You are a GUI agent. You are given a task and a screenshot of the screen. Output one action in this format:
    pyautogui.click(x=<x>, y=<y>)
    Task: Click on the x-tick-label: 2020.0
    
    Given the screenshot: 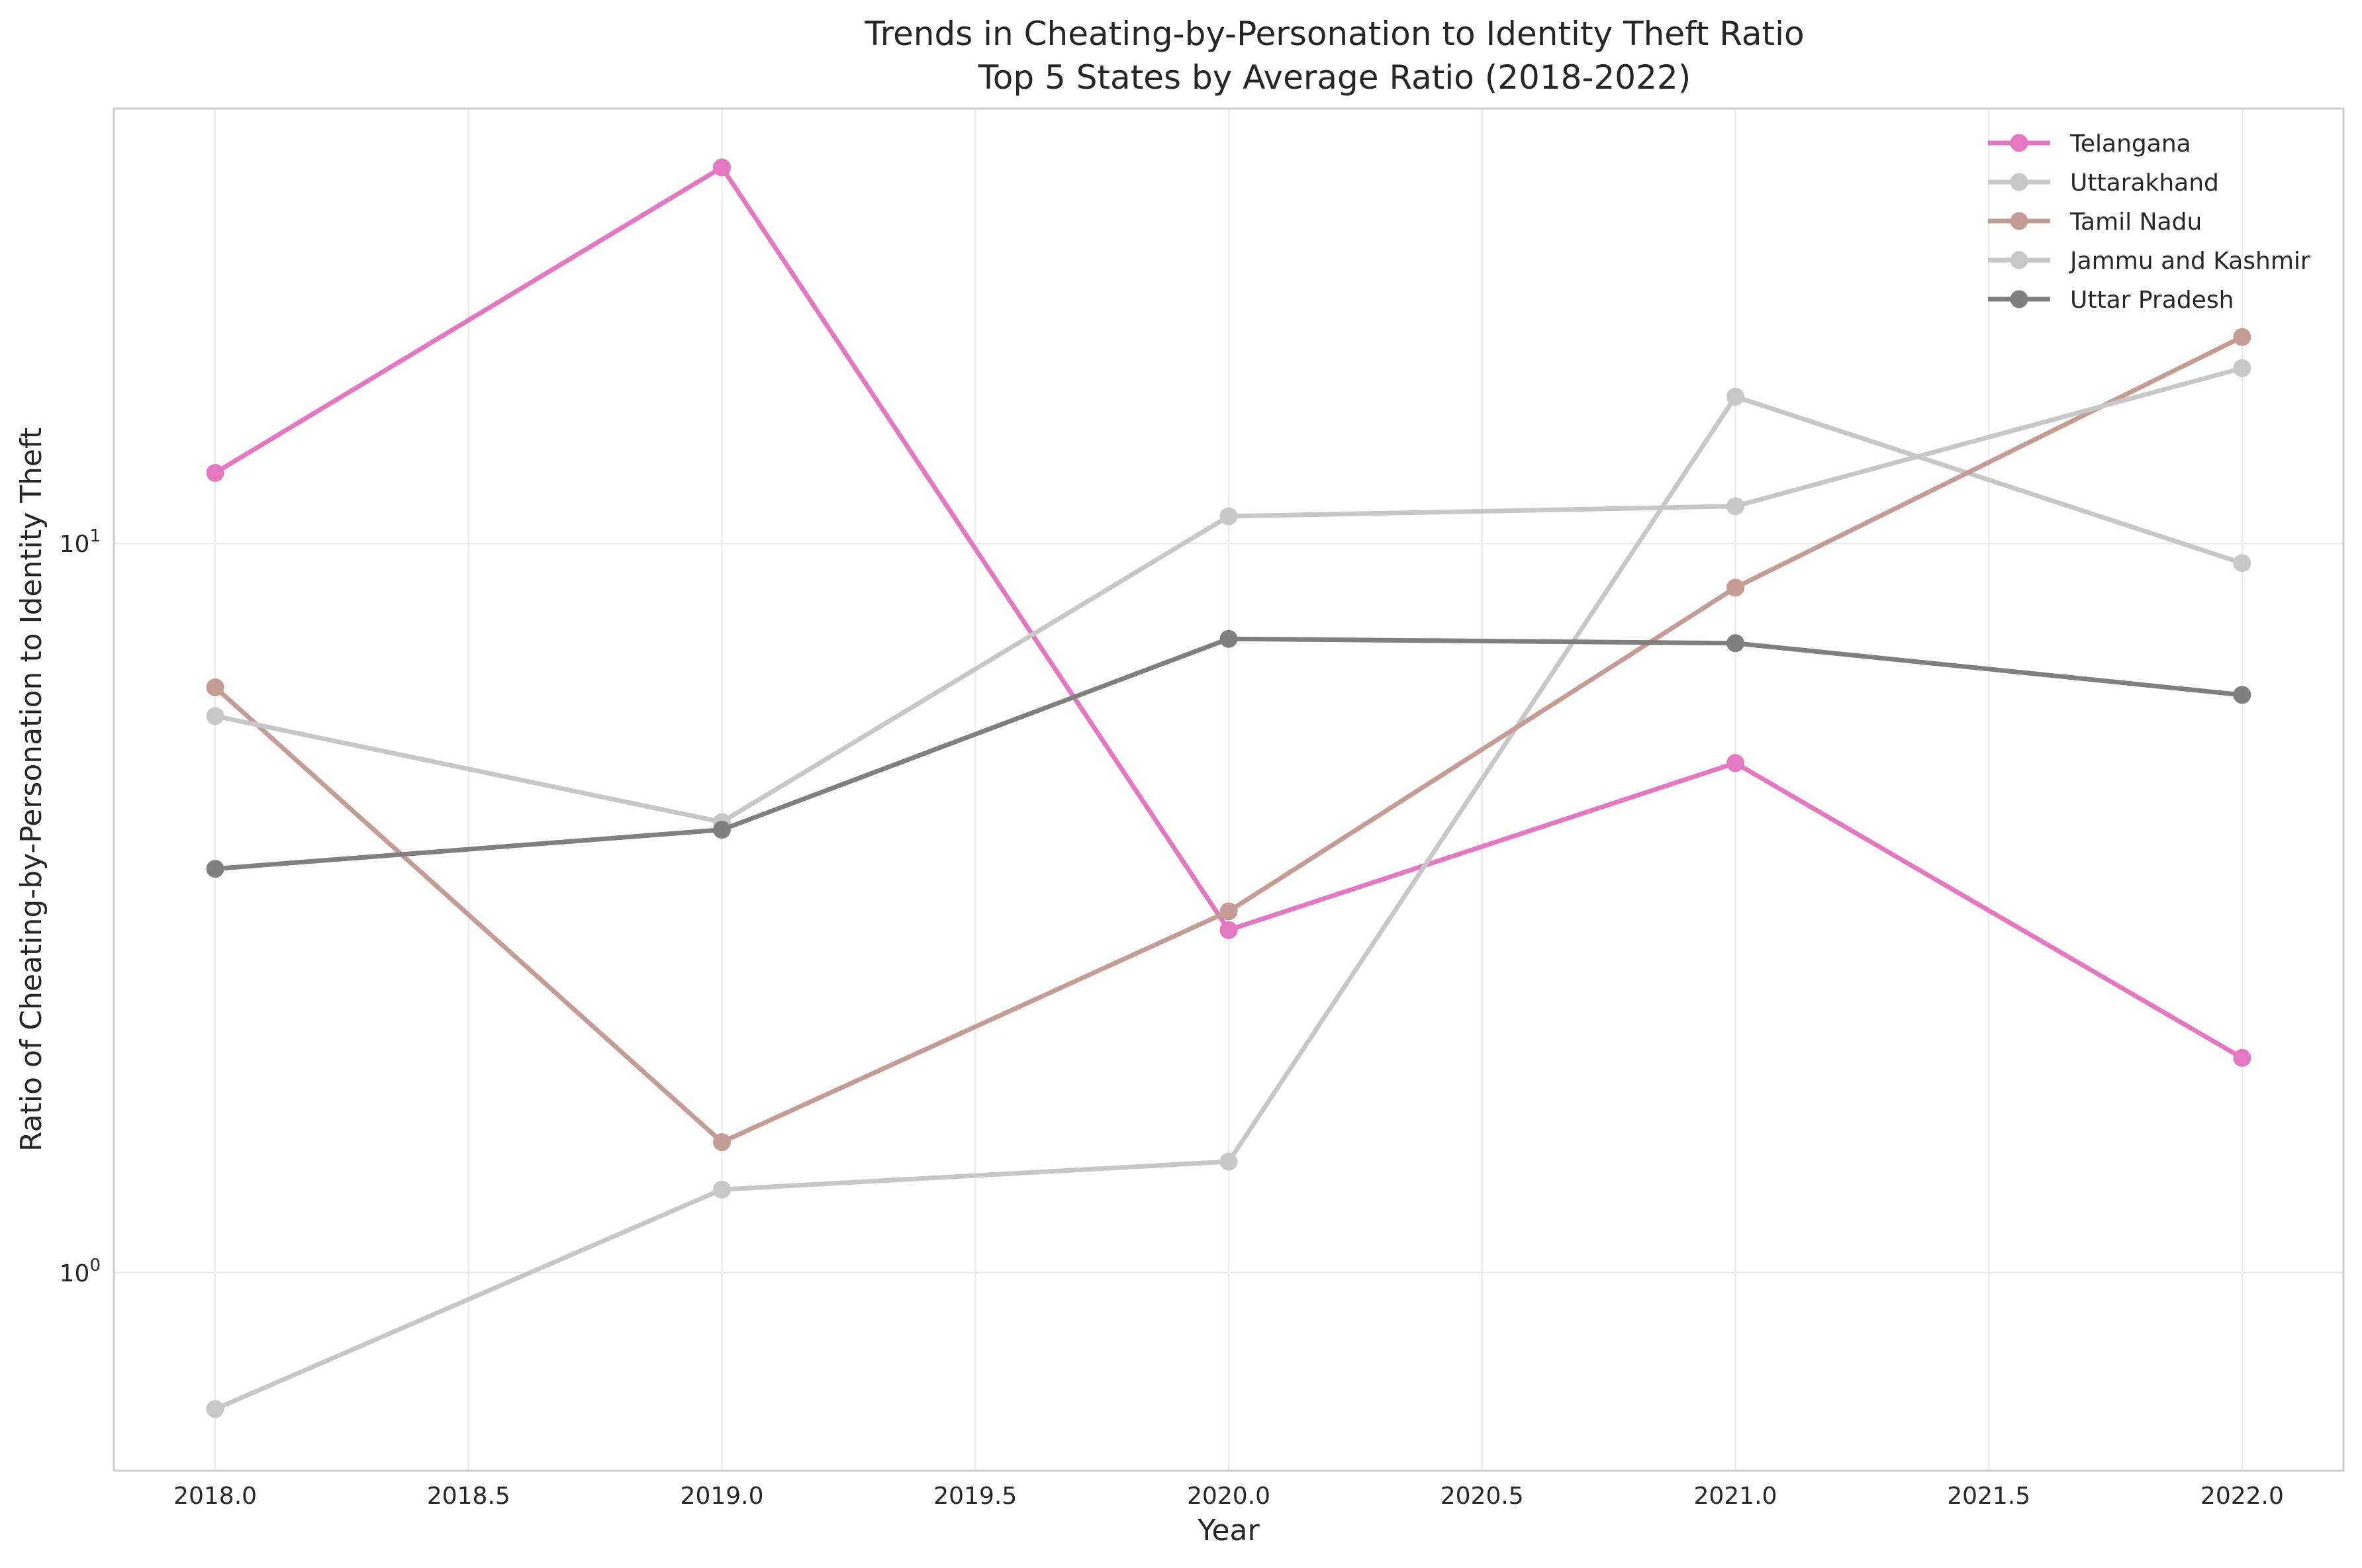 What is the action you would take?
    pyautogui.click(x=1229, y=1496)
    